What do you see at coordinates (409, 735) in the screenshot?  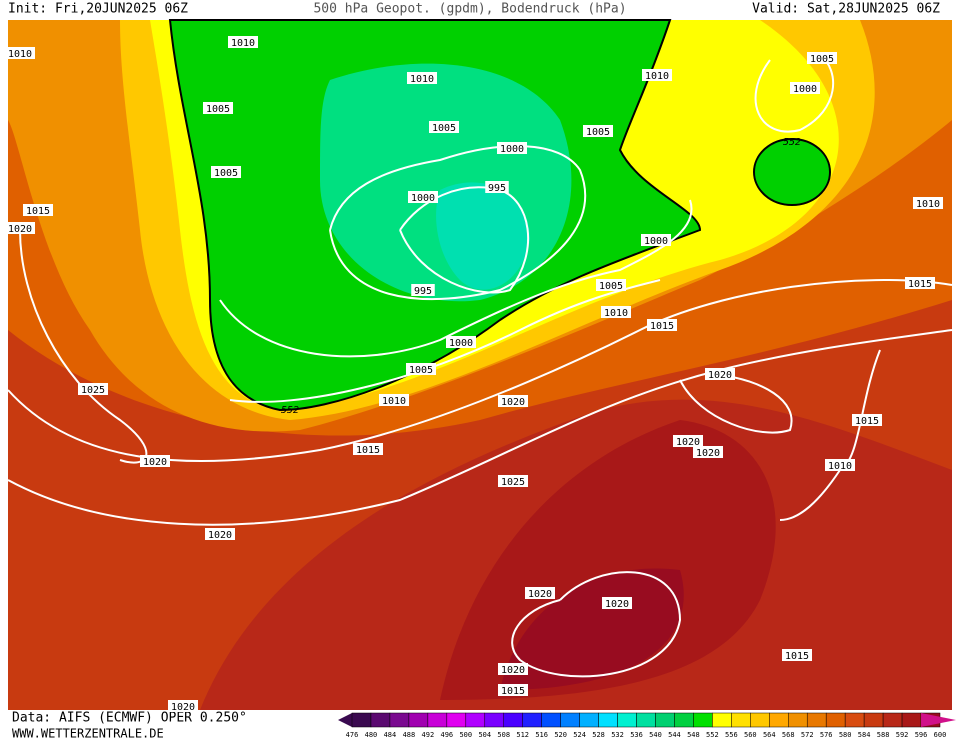 I see `colorbar-label: 488` at bounding box center [409, 735].